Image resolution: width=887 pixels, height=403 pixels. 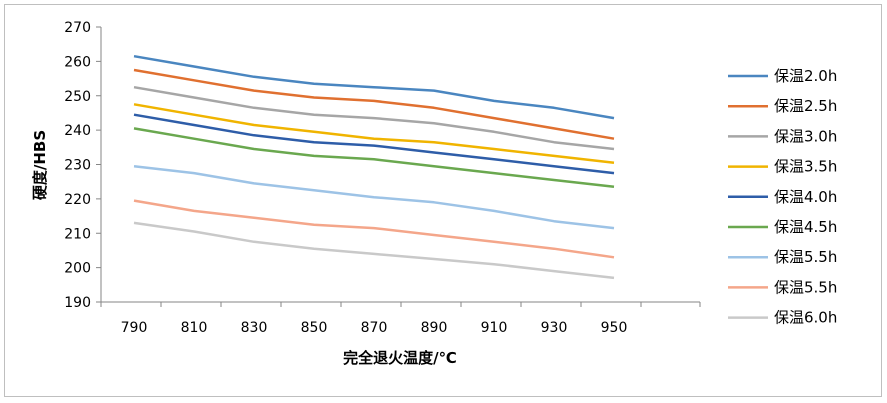 What do you see at coordinates (77, 234) in the screenshot?
I see `y-tick-label: 210` at bounding box center [77, 234].